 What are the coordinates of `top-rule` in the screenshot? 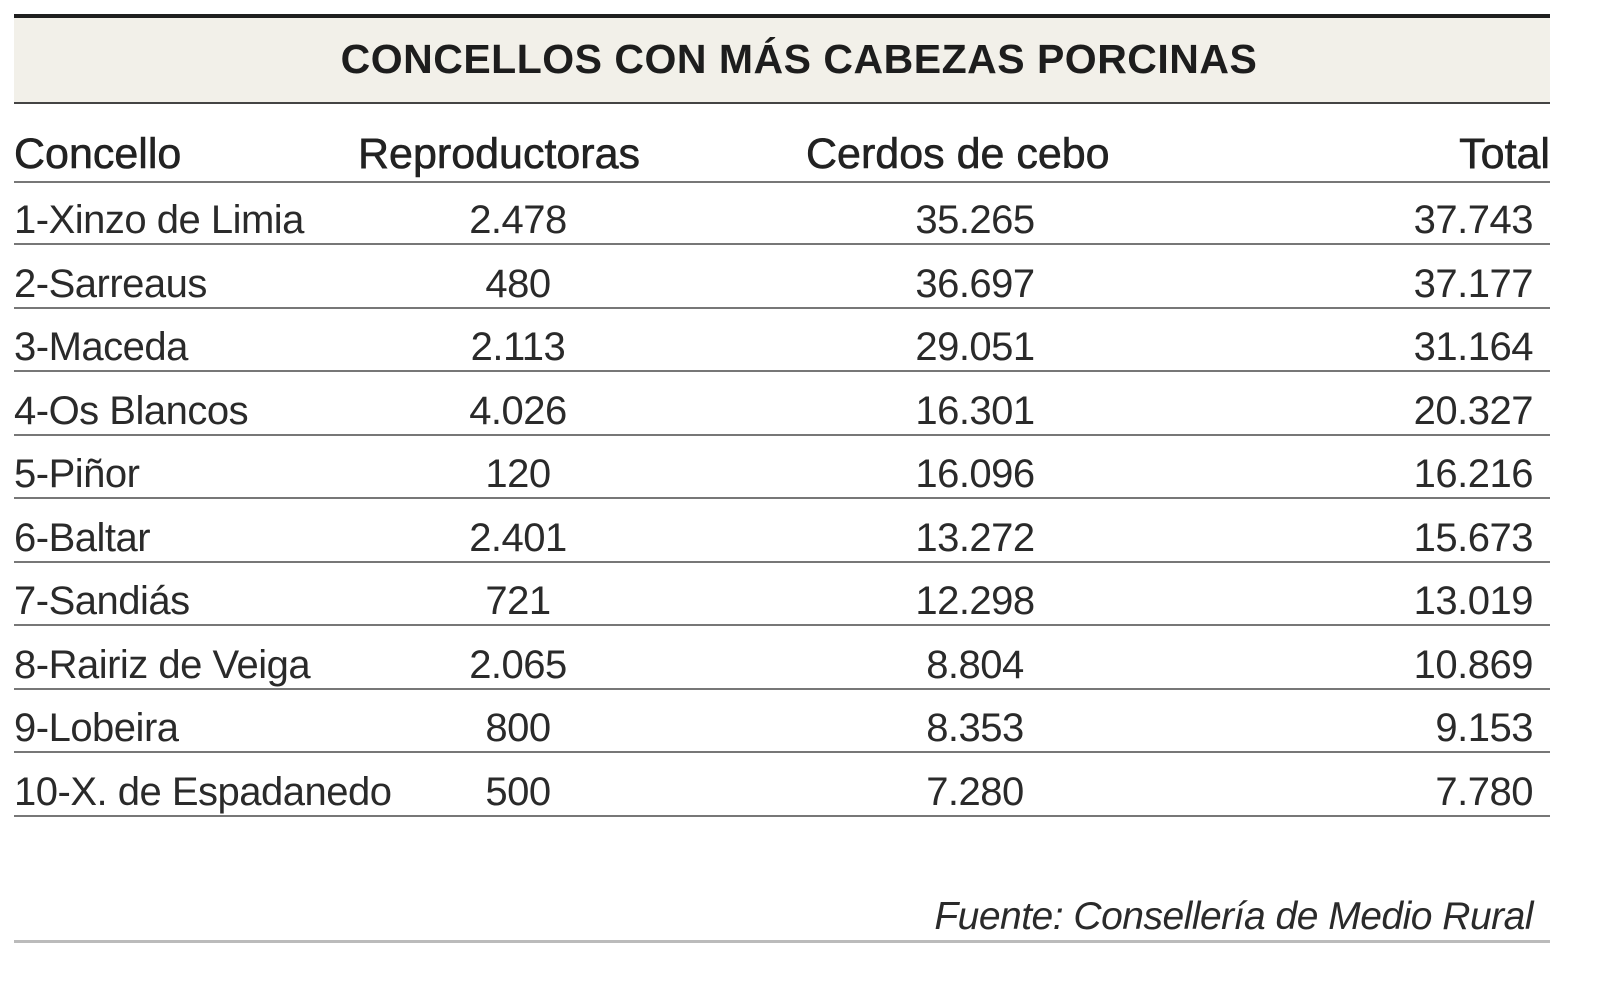 It's located at (782, 16).